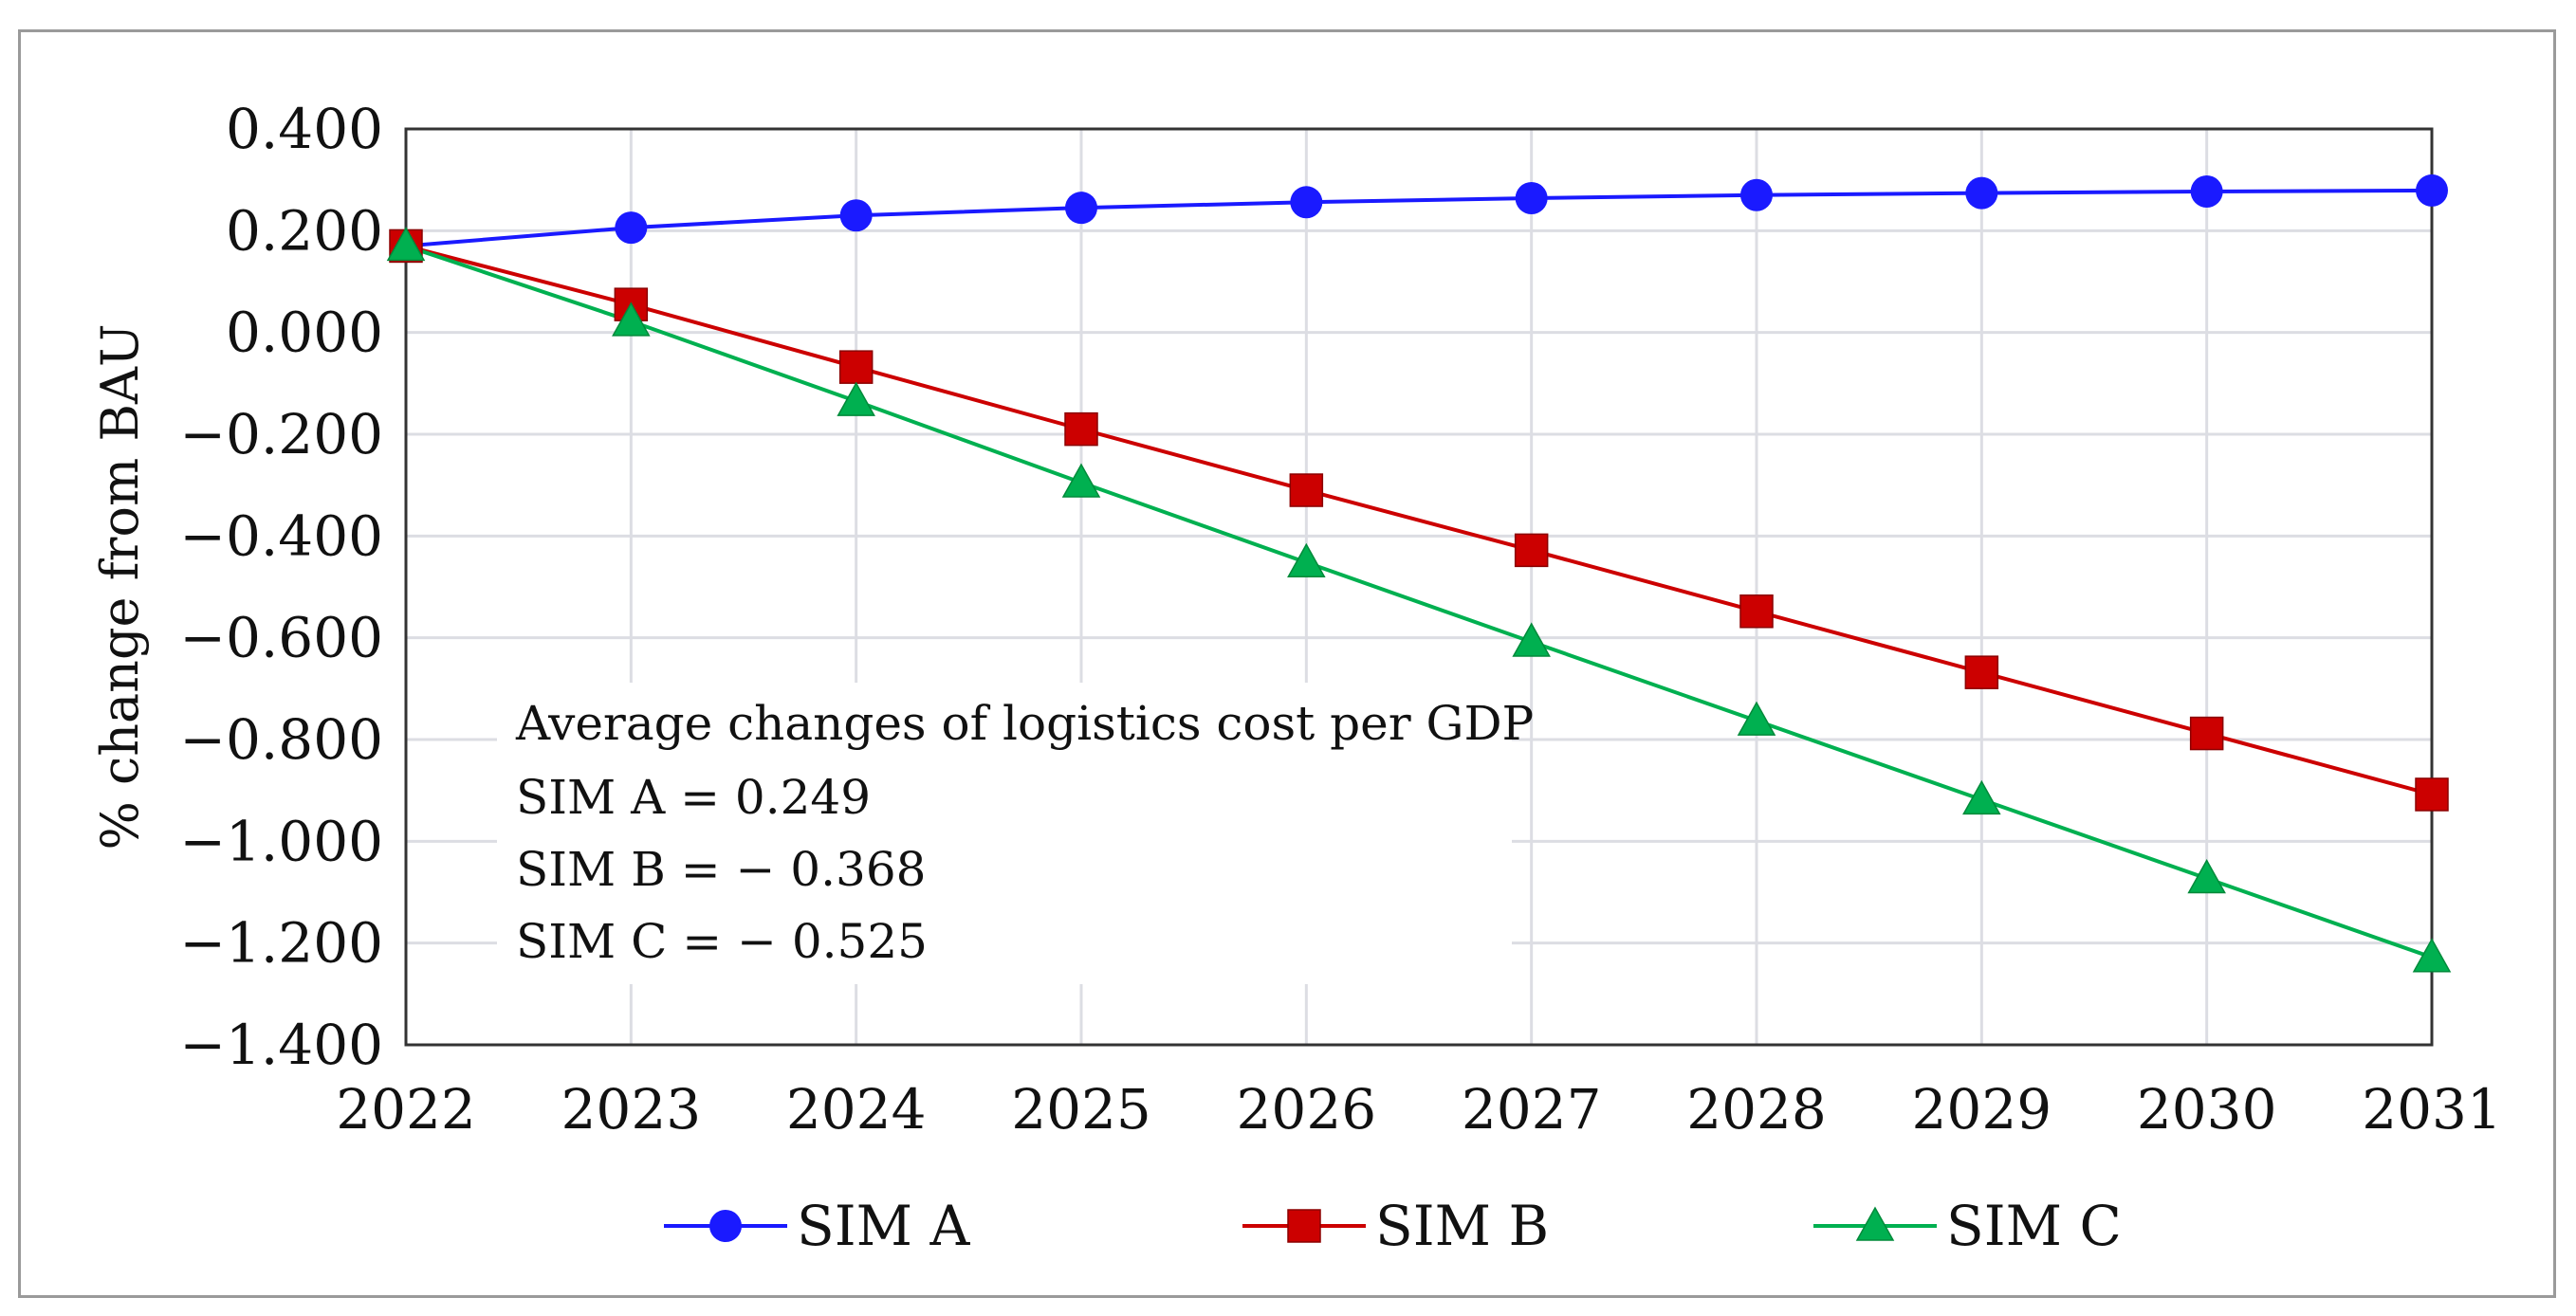  What do you see at coordinates (725, 1226) in the screenshot?
I see `legend-marker-sim-a` at bounding box center [725, 1226].